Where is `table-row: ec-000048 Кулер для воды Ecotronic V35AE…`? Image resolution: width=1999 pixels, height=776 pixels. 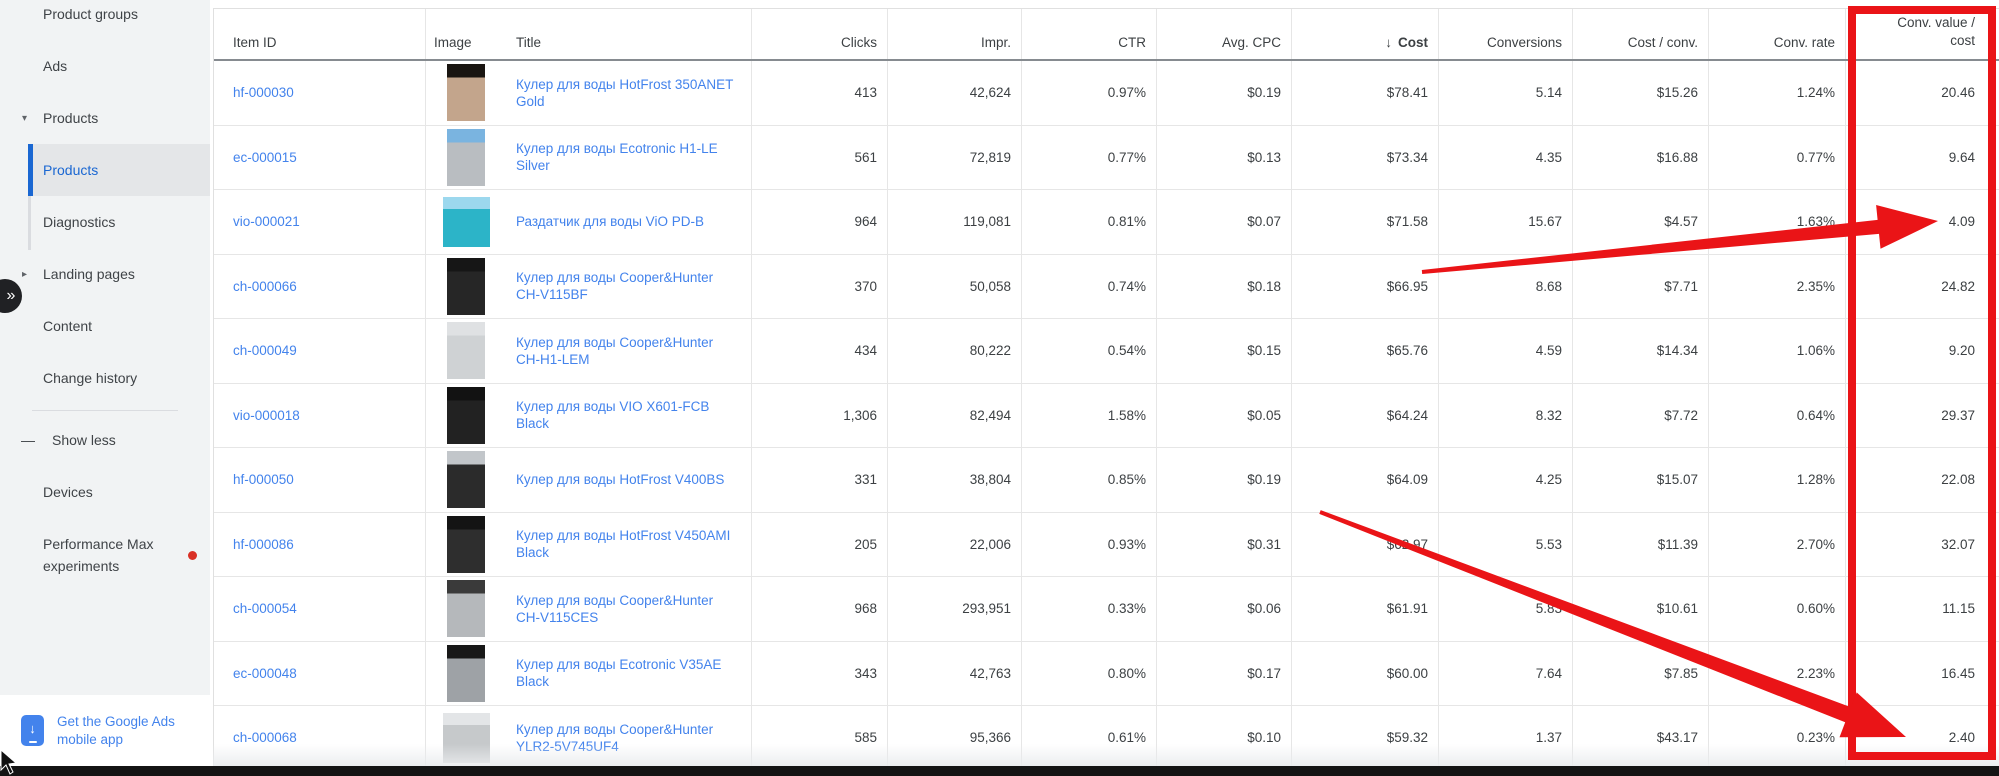 table-row: ec-000048 Кулер для воды Ecotronic V35AE… is located at coordinates (1106, 673).